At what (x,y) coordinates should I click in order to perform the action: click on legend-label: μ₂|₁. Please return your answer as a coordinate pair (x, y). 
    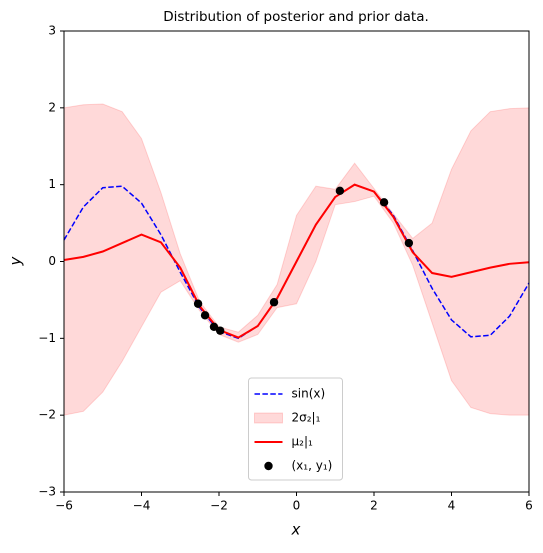
    Looking at the image, I should click on (302, 442).